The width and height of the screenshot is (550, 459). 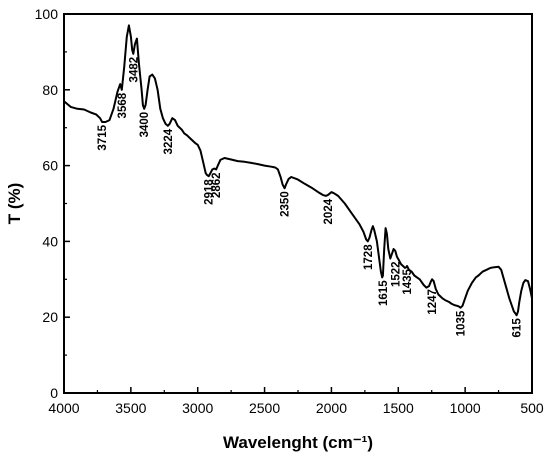 What do you see at coordinates (54, 393) in the screenshot?
I see `y-tick-label: 0` at bounding box center [54, 393].